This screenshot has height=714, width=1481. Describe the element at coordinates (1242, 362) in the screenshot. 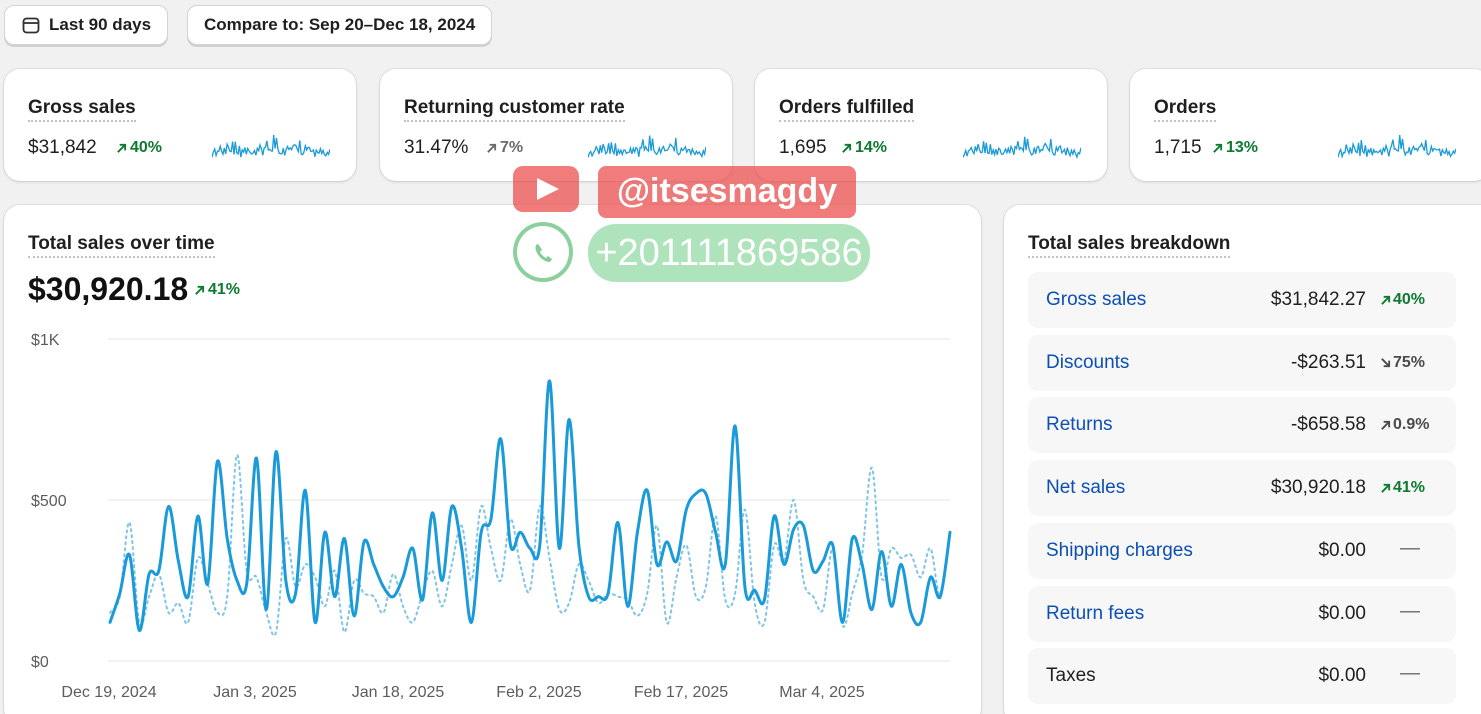

I see `breakdown-row: Discounts -$263.51 75%` at that location.